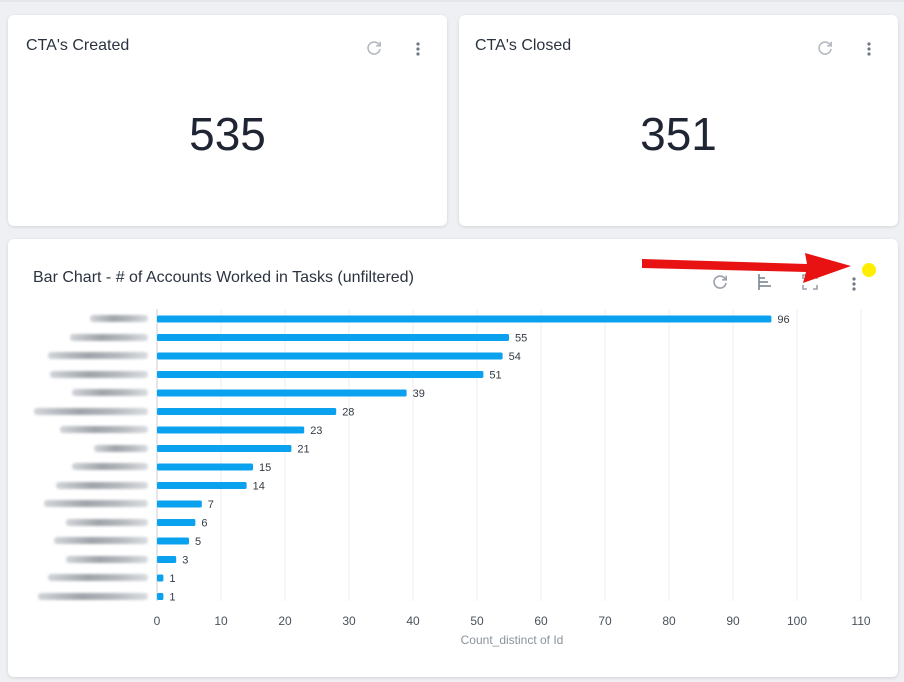  I want to click on x-axis-label: Count_distinct of Id, so click(512, 640).